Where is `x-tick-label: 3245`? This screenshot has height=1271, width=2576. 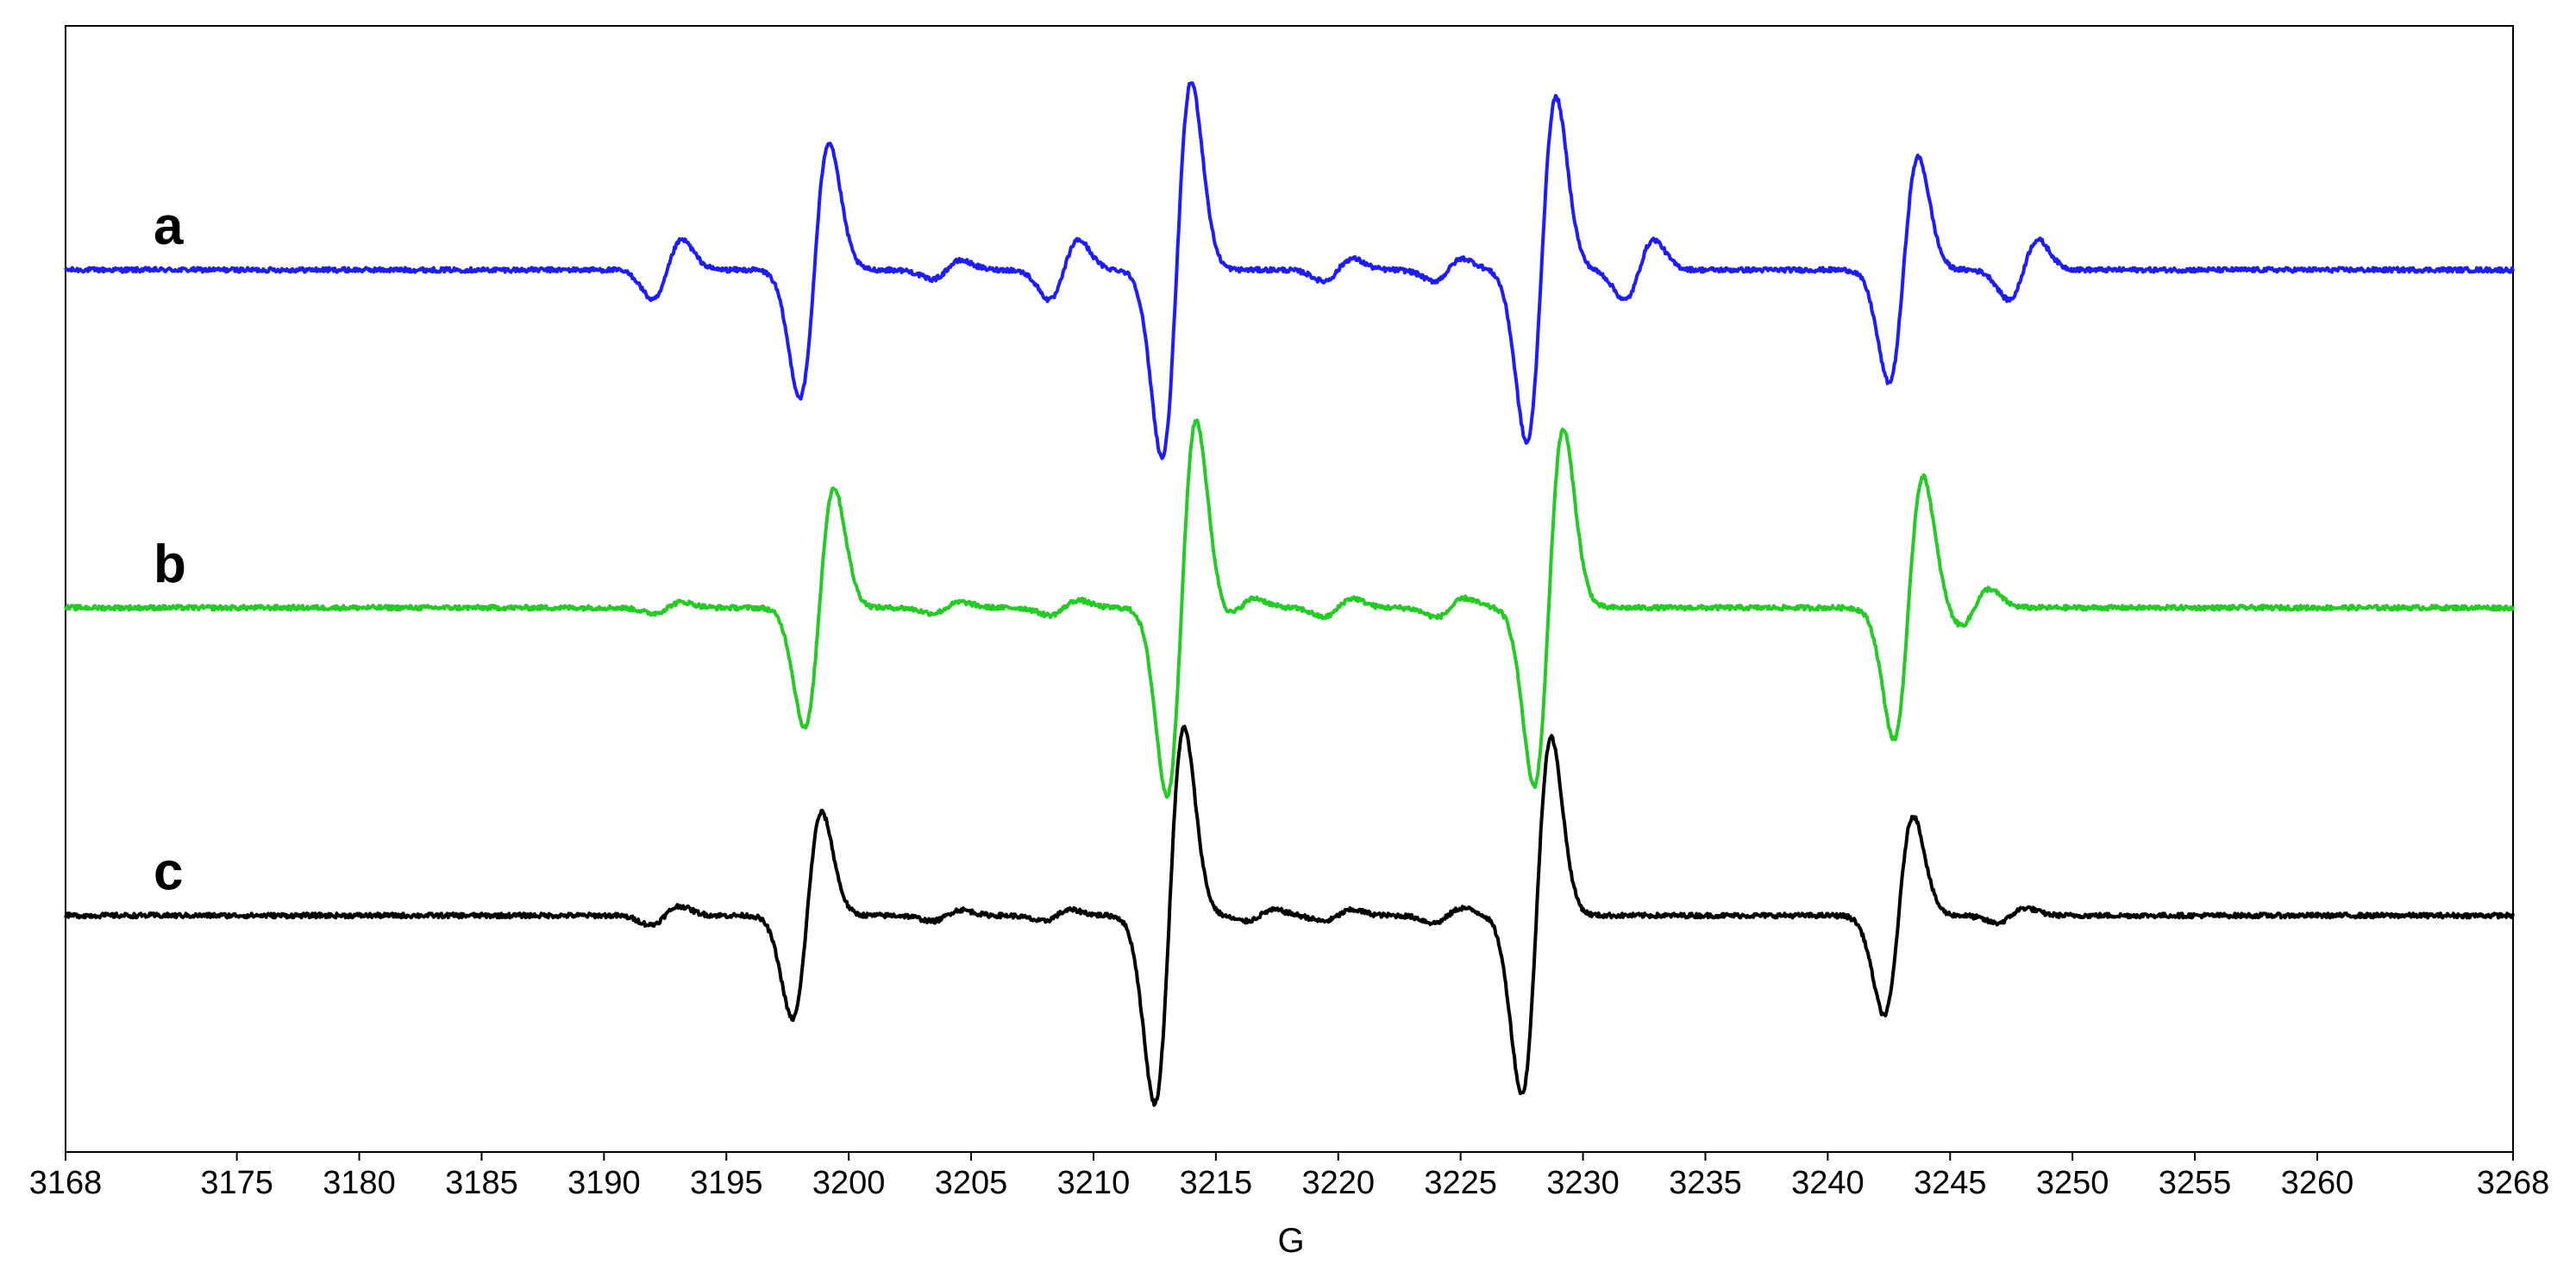
x-tick-label: 3245 is located at coordinates (1950, 1183).